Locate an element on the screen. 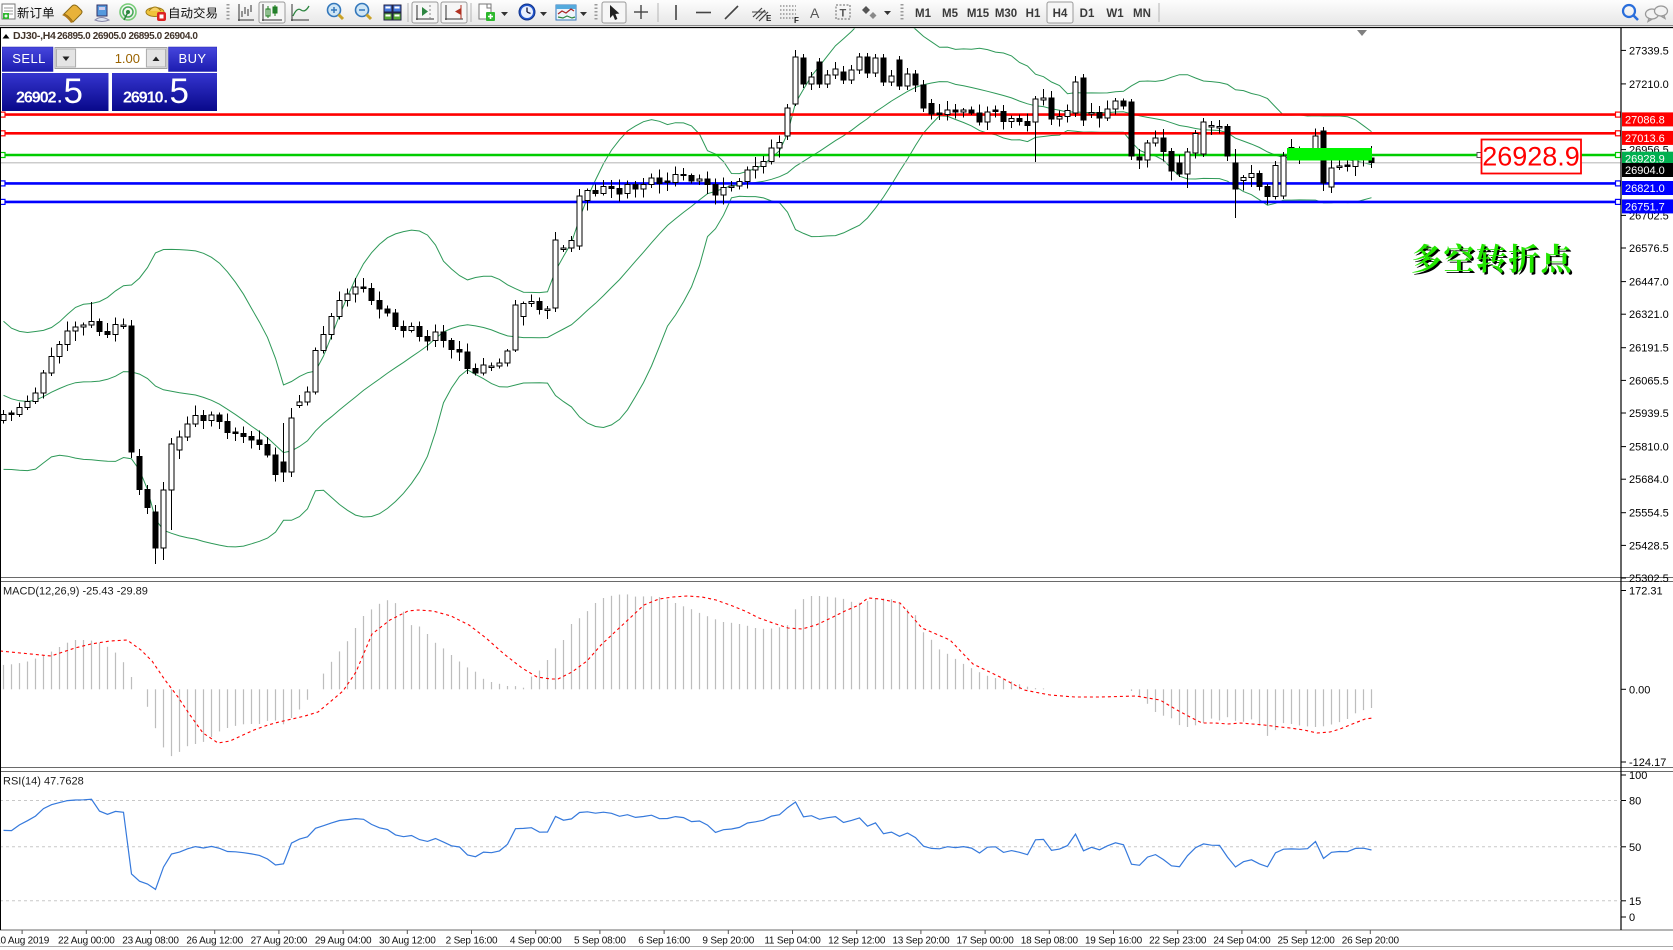 Image resolution: width=1673 pixels, height=950 pixels. svg-text: E is located at coordinates (769, 18).